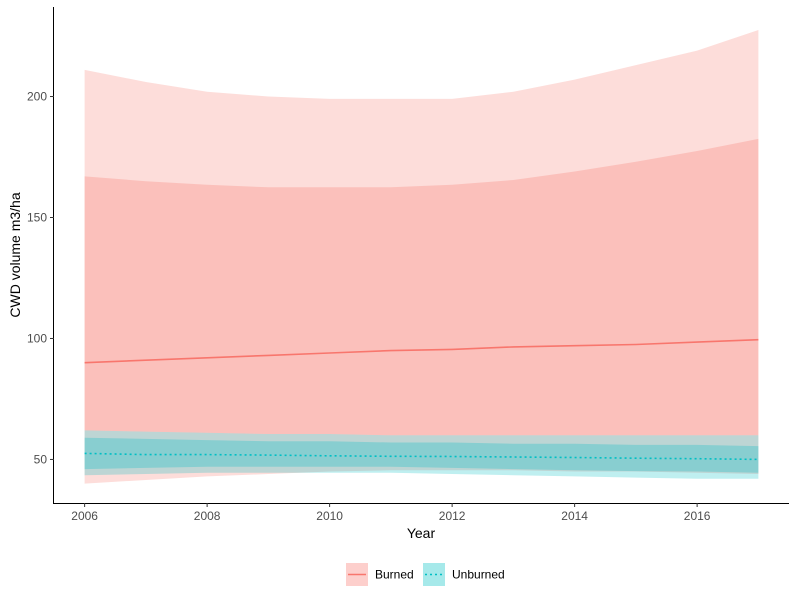 The image size is (800, 600). What do you see at coordinates (421, 533) in the screenshot?
I see `x-axis-title: Year` at bounding box center [421, 533].